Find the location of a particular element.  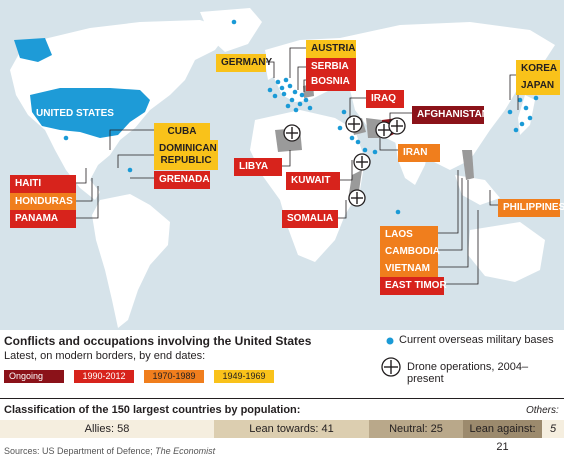

tag-somalia: SOMALIA is located at coordinates (310, 219).